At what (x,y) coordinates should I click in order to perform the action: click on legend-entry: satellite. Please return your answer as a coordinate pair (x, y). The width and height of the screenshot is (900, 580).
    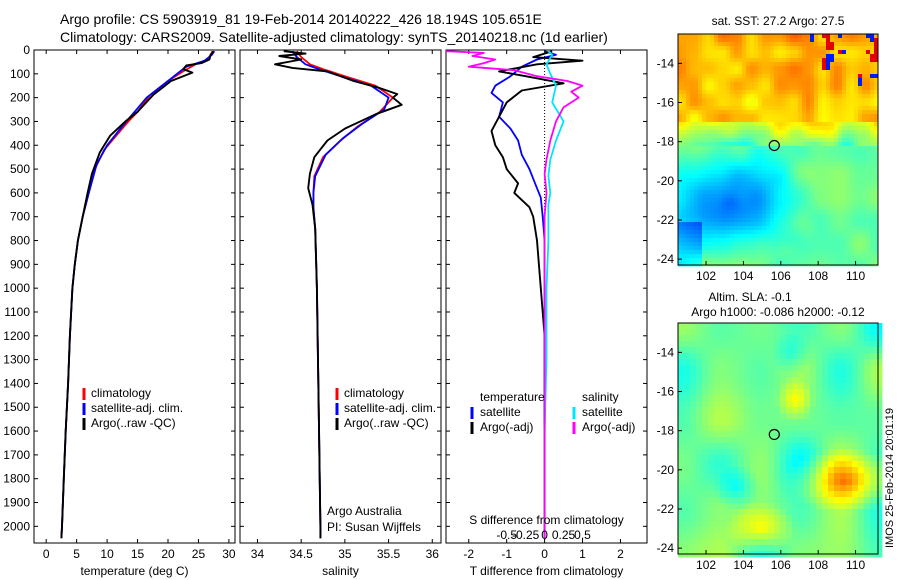
    Looking at the image, I should click on (602, 412).